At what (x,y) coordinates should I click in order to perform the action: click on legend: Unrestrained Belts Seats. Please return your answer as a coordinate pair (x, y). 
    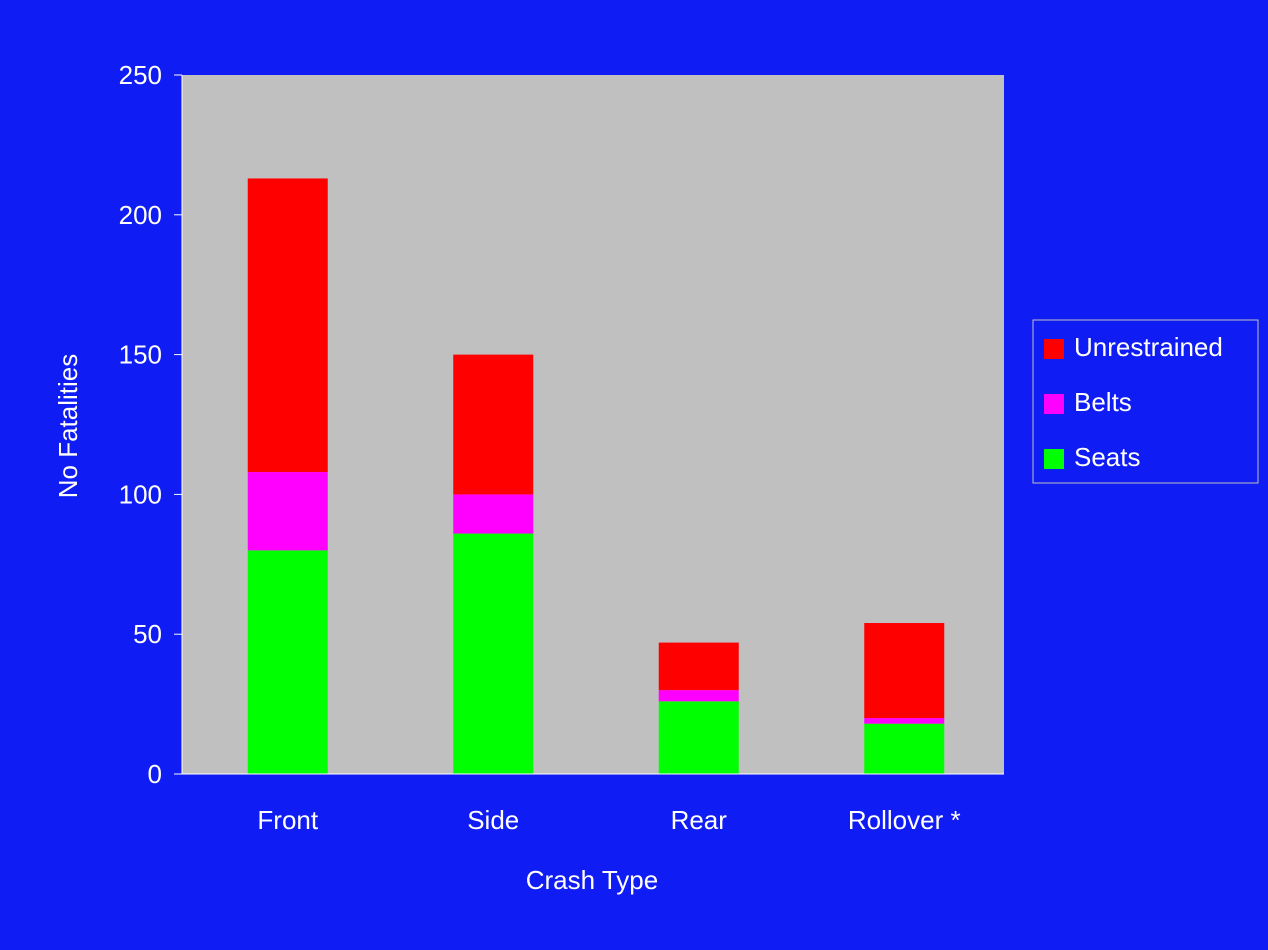
    Looking at the image, I should click on (1145, 401).